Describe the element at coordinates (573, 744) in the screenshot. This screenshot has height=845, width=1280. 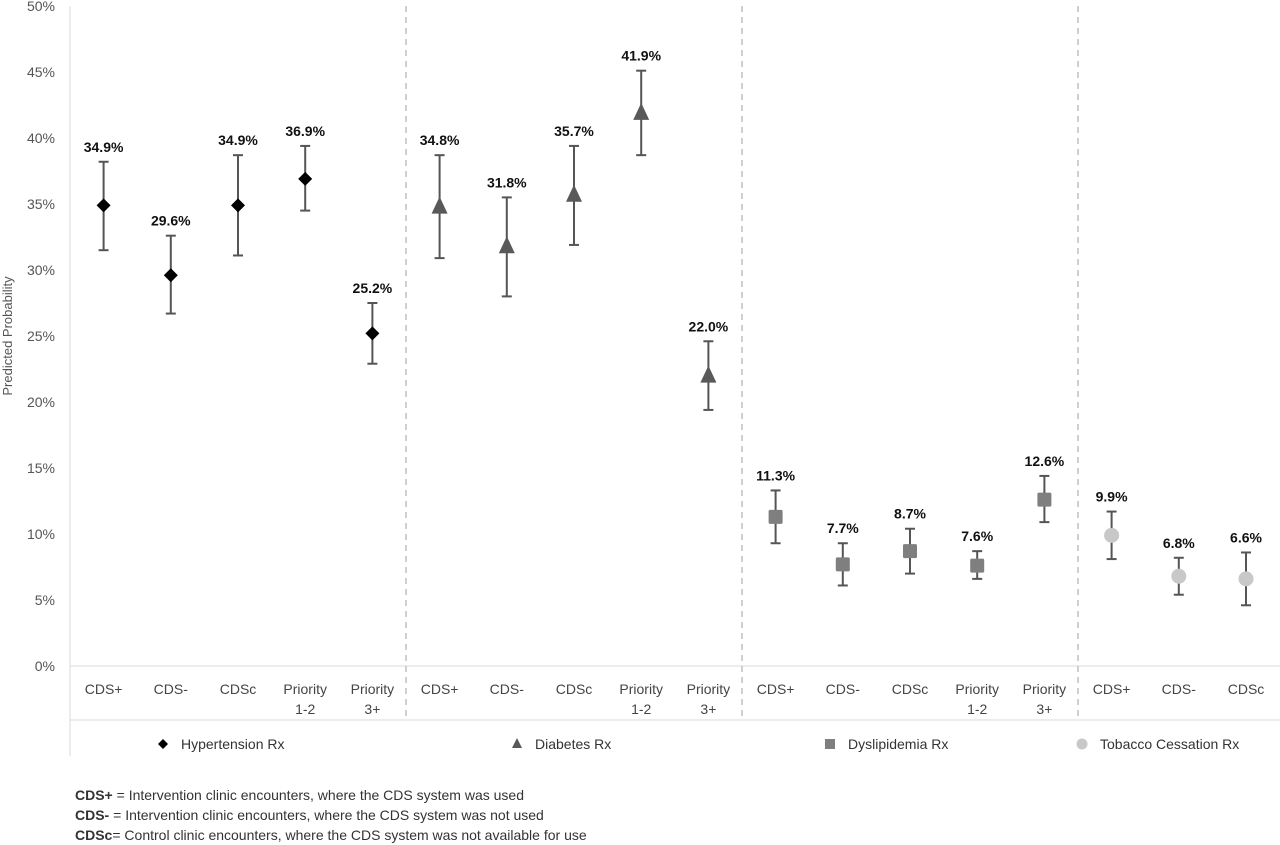
I see `legend-label: Diabetes Rx` at that location.